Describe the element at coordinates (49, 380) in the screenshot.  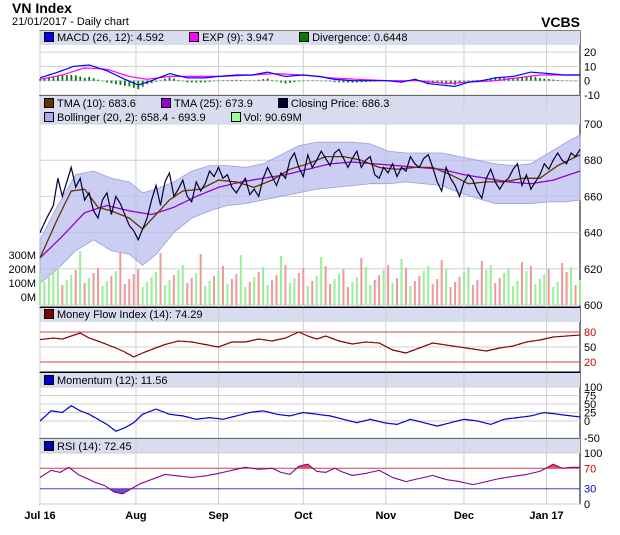
I see `momentum-swatch` at that location.